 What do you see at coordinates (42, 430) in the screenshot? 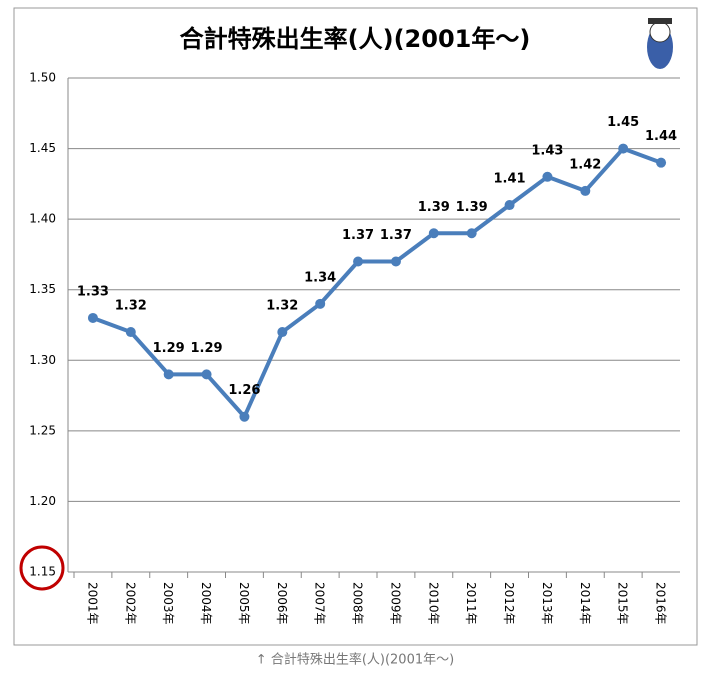
I see `y-tick-label: 1.25` at bounding box center [42, 430].